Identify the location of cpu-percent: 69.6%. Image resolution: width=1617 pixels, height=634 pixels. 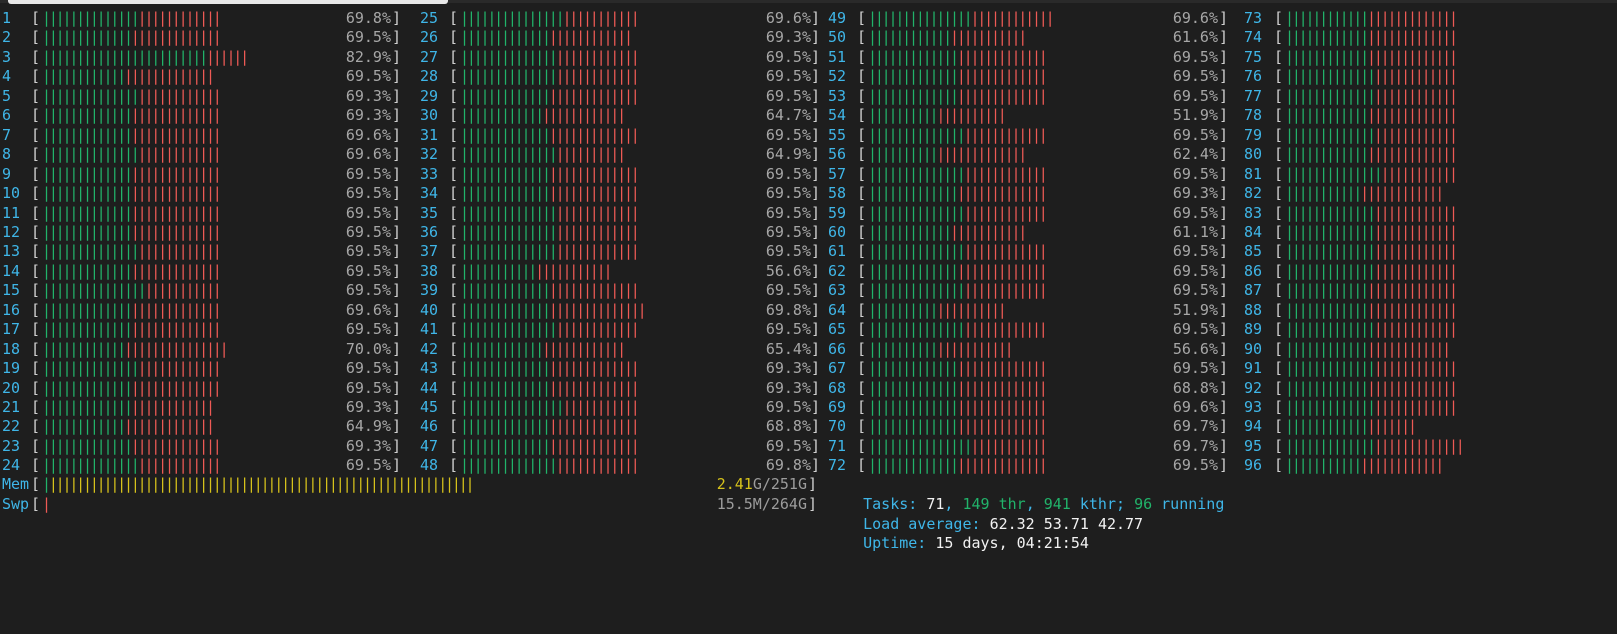
(368, 154).